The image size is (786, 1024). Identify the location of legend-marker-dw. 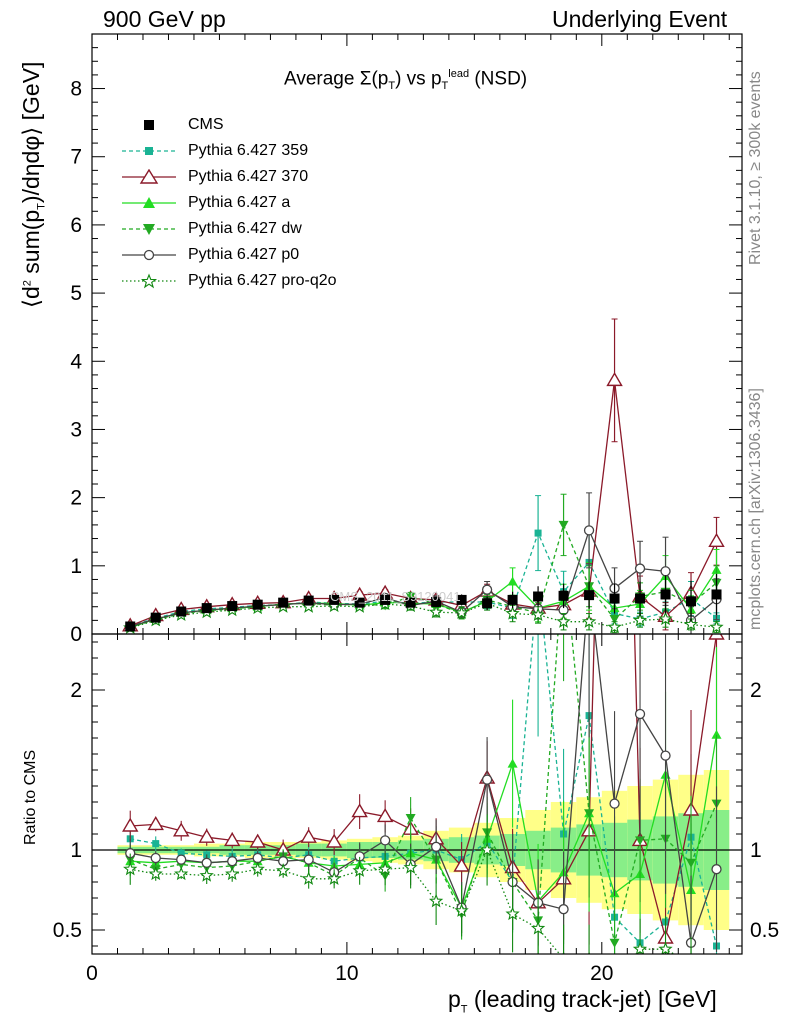
(149, 229).